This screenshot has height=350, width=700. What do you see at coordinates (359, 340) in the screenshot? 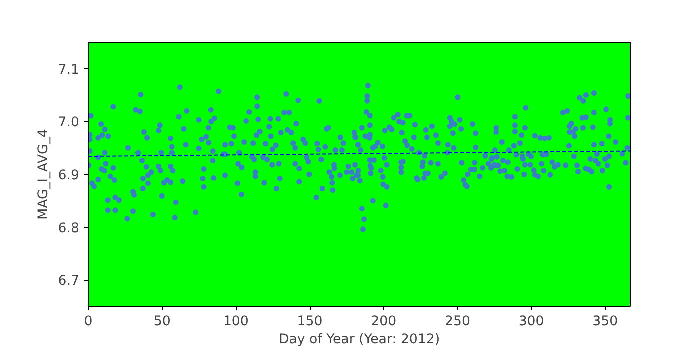
I see `x-axis-title: Day of Year (Year: 2012)` at bounding box center [359, 340].